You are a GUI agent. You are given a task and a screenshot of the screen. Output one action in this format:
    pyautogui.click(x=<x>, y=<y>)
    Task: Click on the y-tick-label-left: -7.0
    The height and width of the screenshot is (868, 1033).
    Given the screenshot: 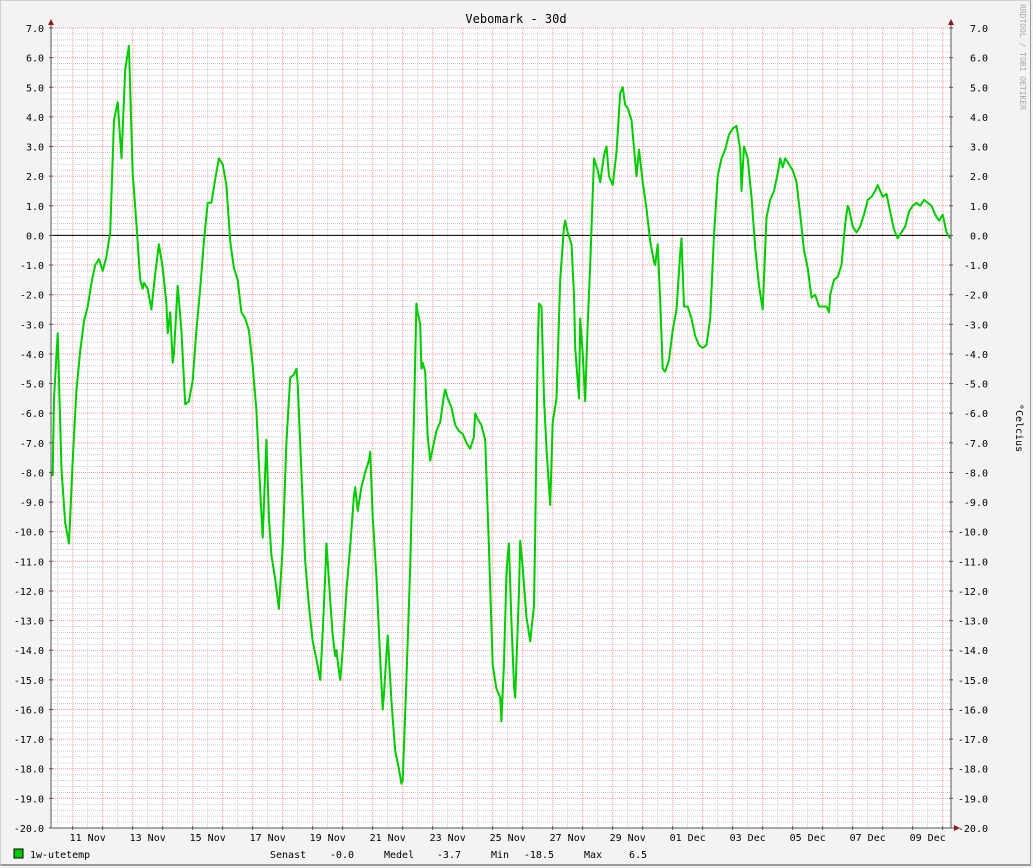 What is the action you would take?
    pyautogui.click(x=32, y=444)
    